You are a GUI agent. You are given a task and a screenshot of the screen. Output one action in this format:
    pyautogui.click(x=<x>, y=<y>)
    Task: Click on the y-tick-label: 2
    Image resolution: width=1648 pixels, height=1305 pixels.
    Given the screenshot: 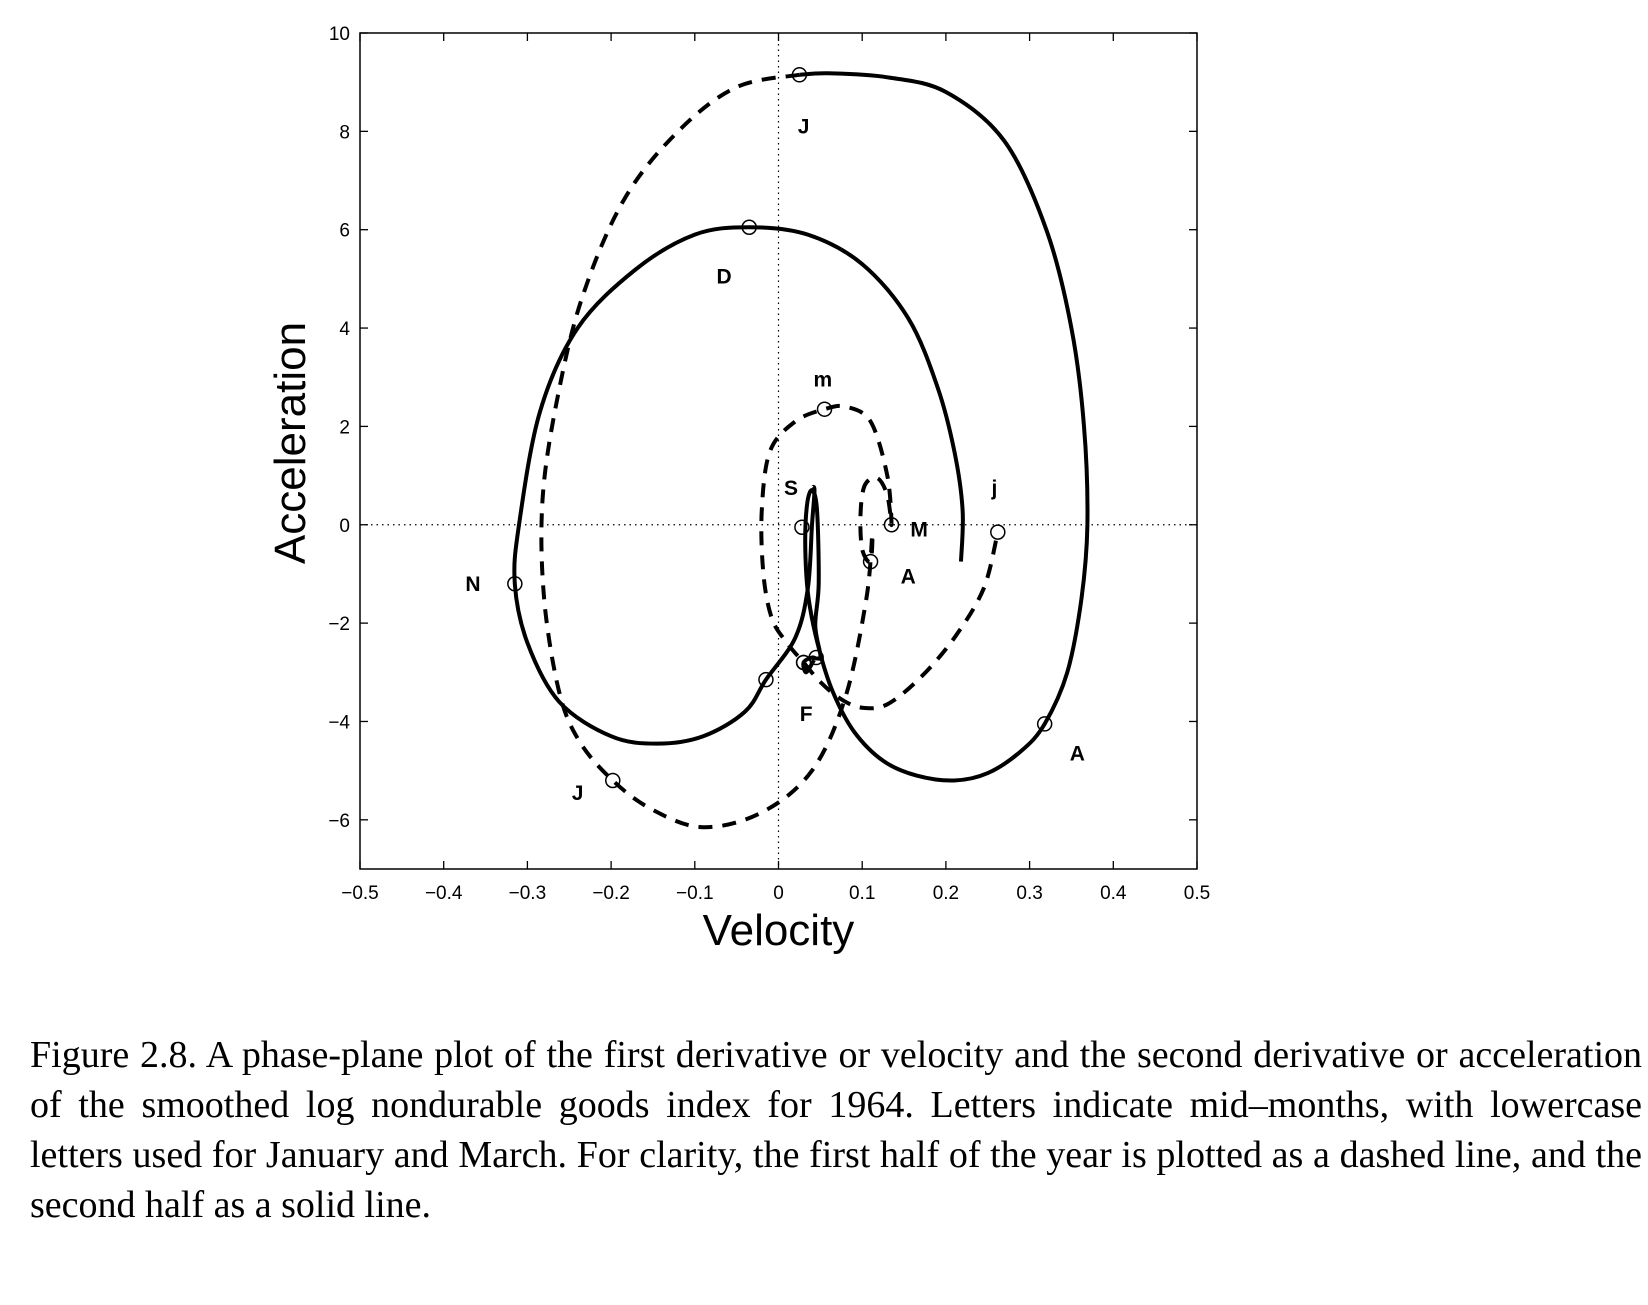 What is the action you would take?
    pyautogui.click(x=344, y=427)
    